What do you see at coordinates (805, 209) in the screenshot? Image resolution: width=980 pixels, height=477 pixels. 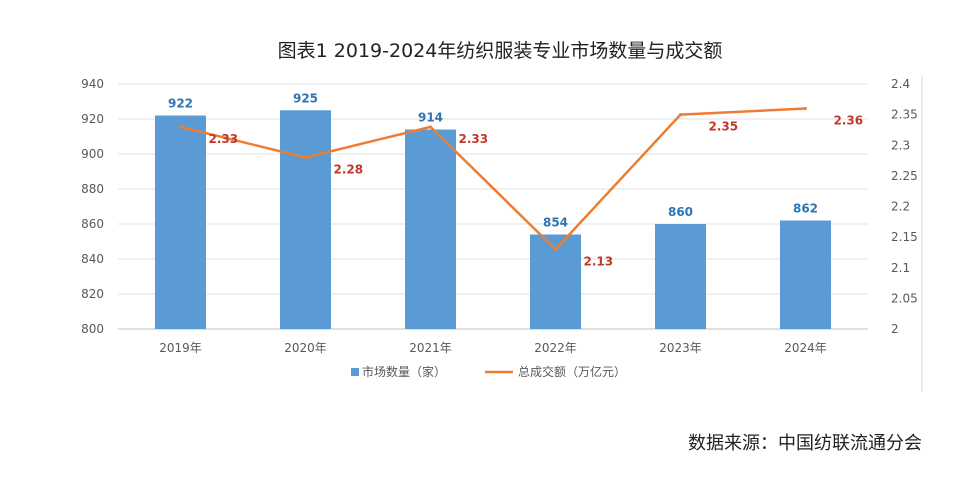 I see `bar-value-label: 862` at bounding box center [805, 209].